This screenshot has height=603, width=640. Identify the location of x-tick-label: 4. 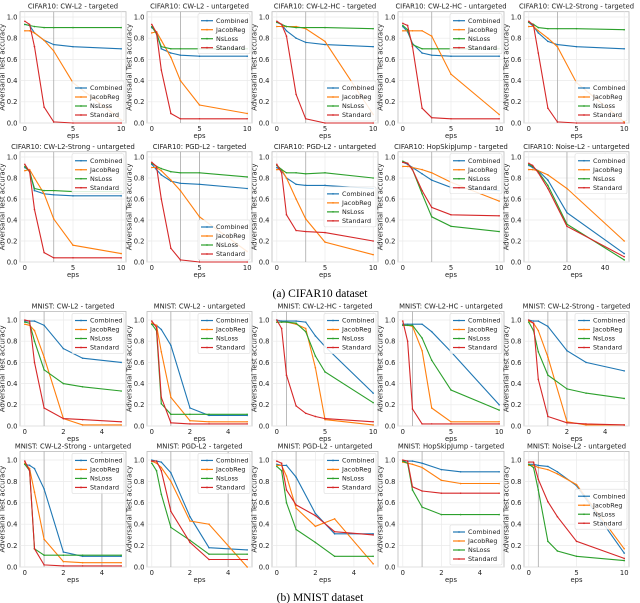
(354, 573).